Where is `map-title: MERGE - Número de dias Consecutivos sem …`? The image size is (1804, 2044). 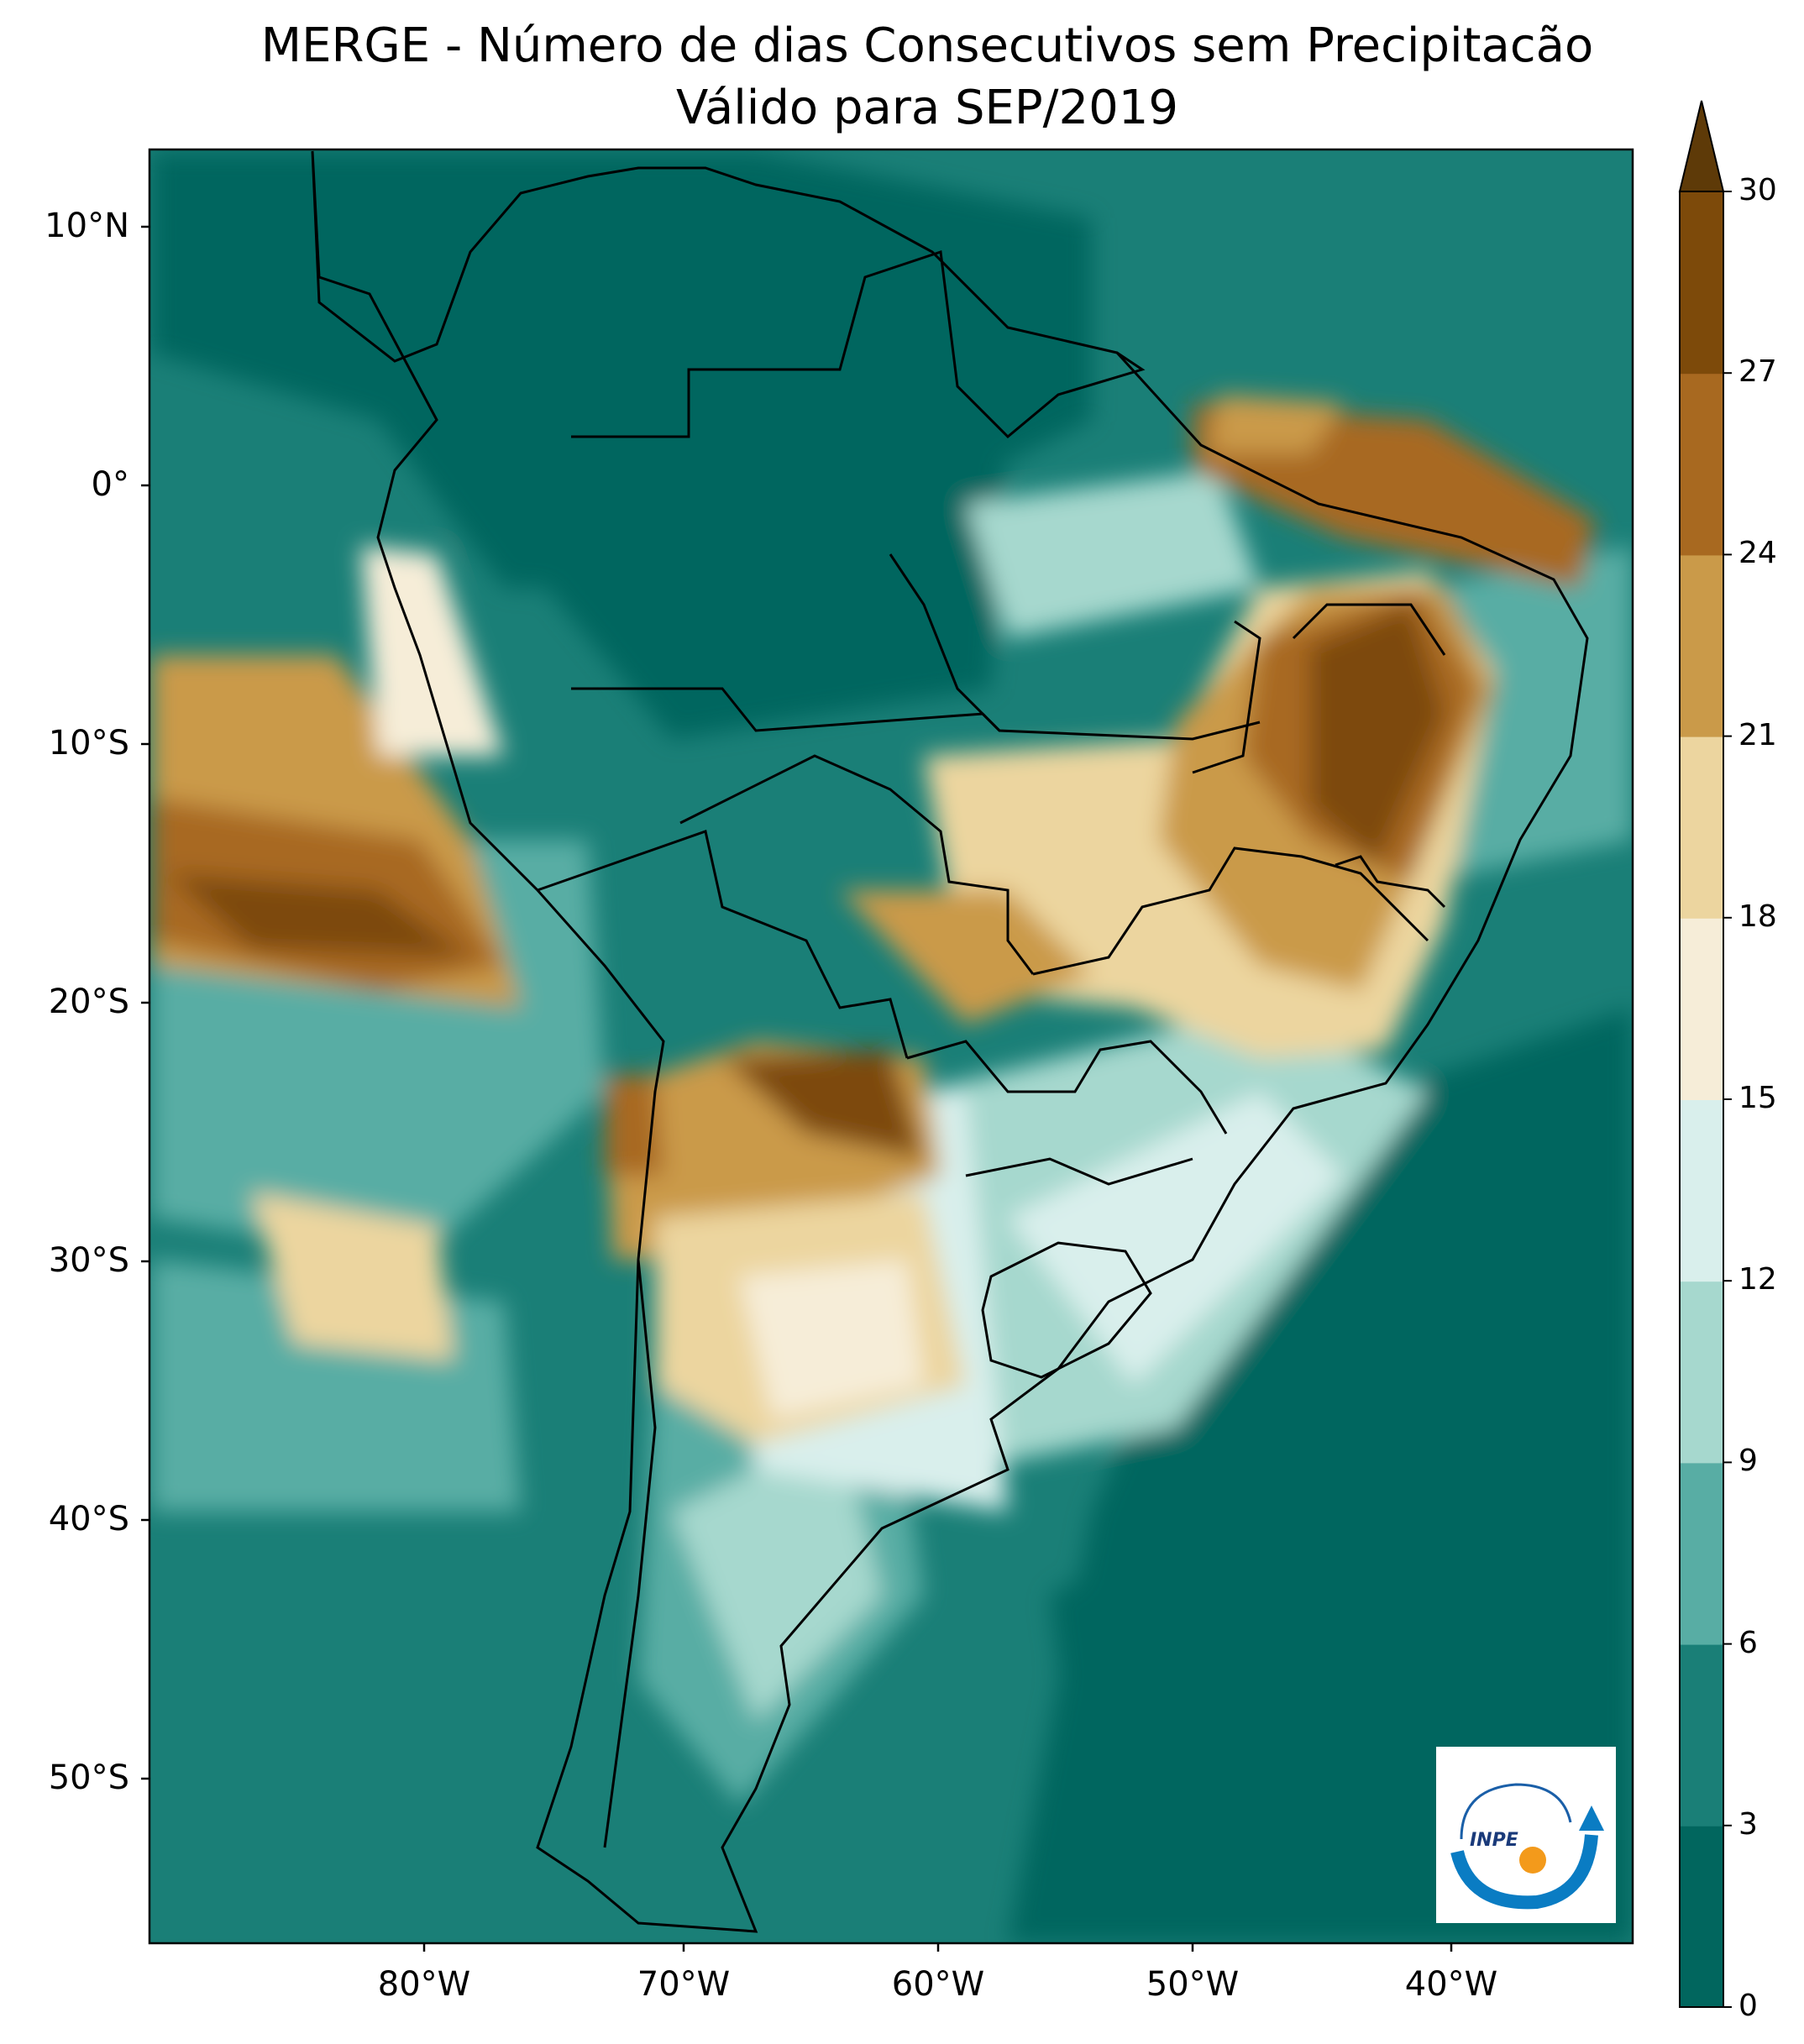 map-title: MERGE - Número de dias Consecutivos sem … is located at coordinates (927, 45).